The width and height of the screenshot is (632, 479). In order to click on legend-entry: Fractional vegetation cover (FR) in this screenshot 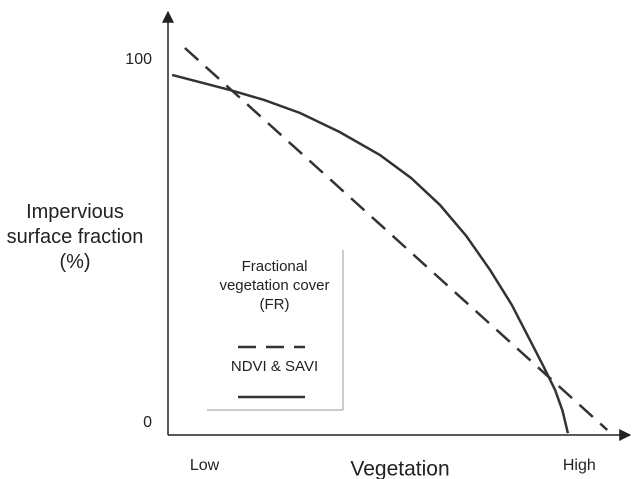, I will do `click(274, 285)`.